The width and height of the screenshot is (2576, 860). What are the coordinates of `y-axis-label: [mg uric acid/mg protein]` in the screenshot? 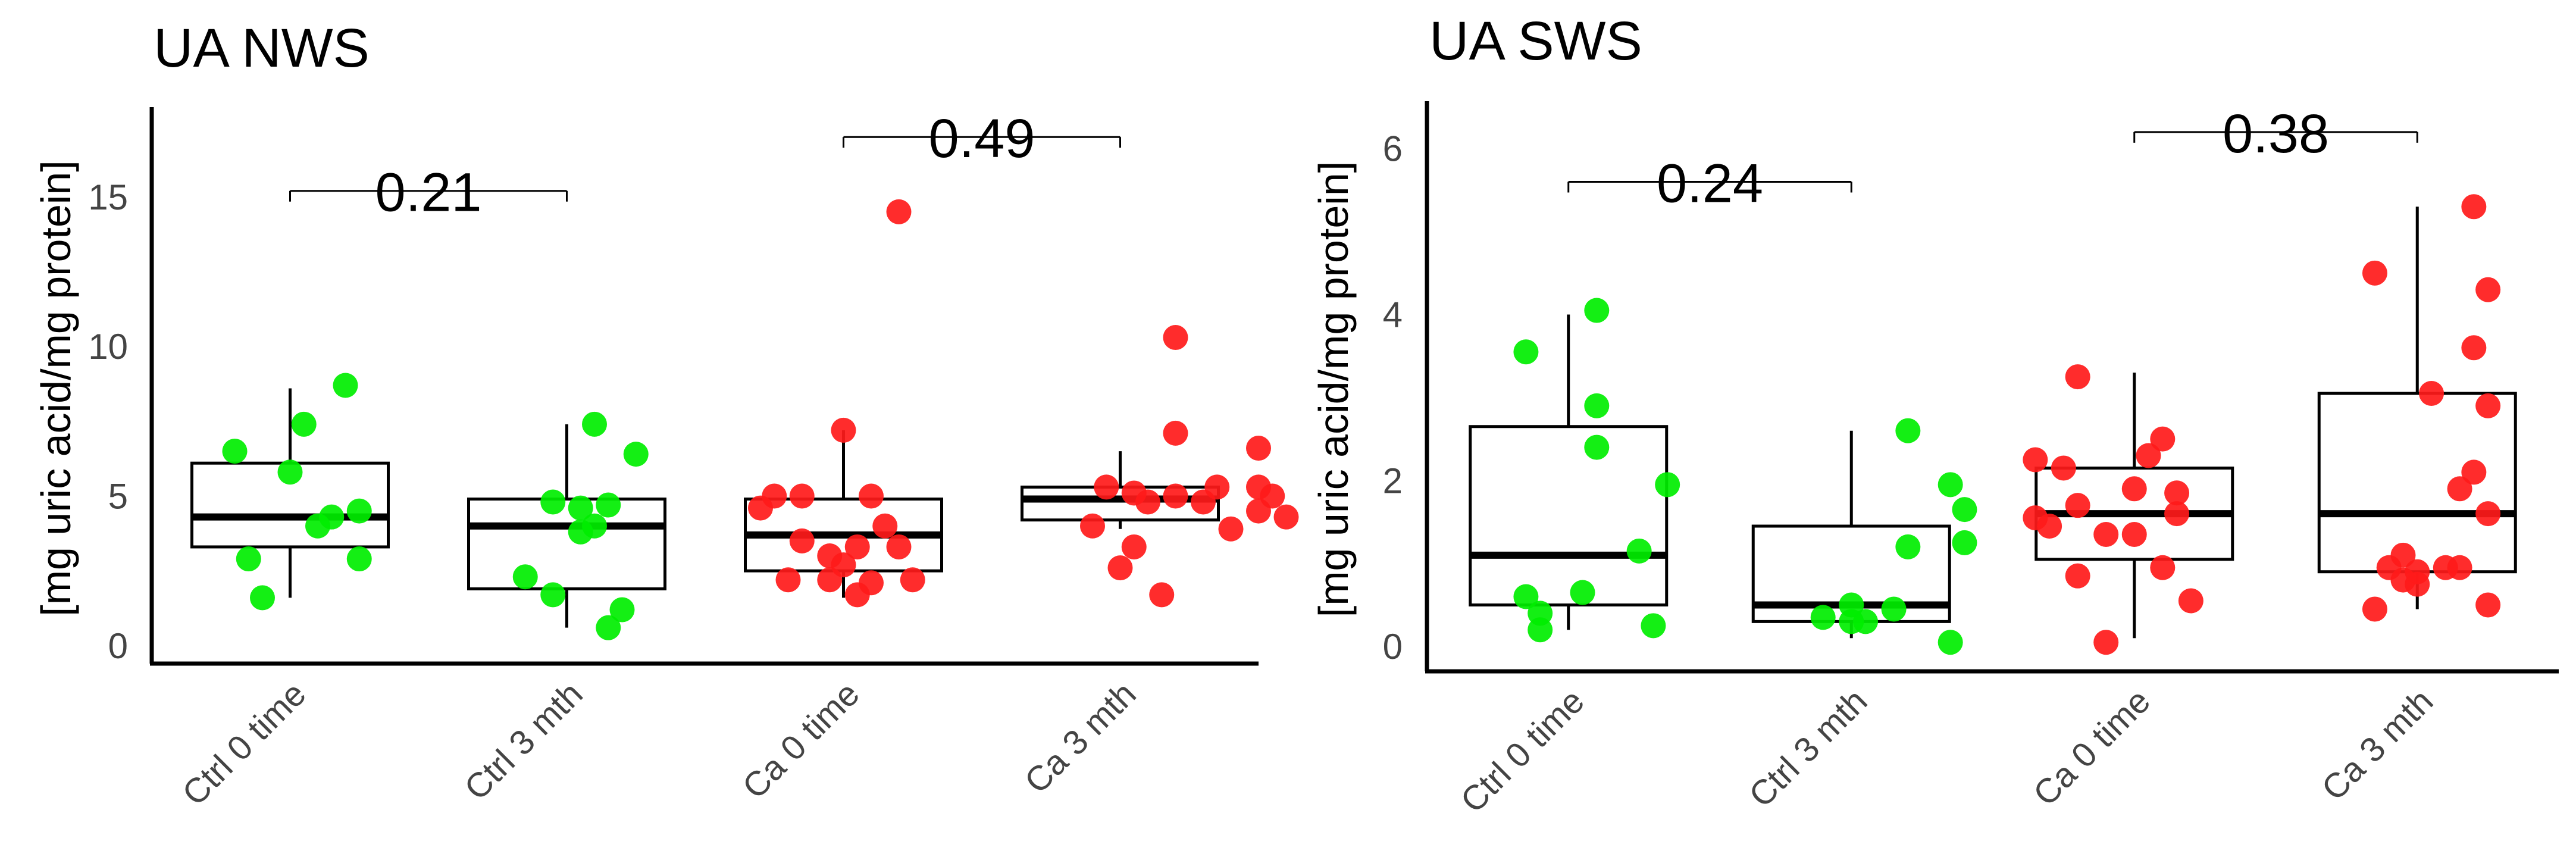 It's located at (56, 388).